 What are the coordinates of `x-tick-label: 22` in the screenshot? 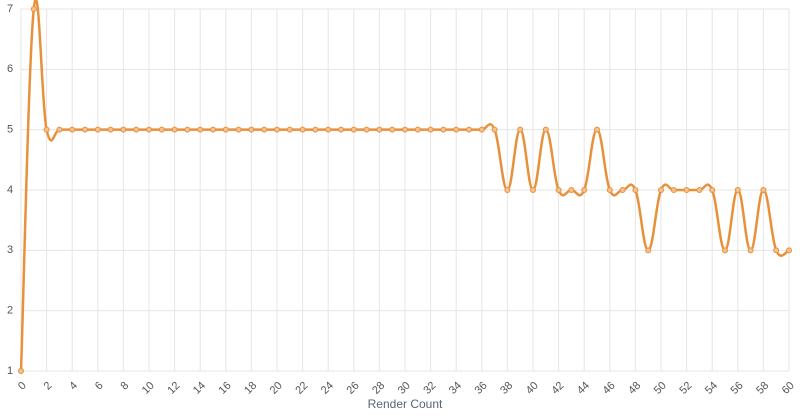 It's located at (301, 388).